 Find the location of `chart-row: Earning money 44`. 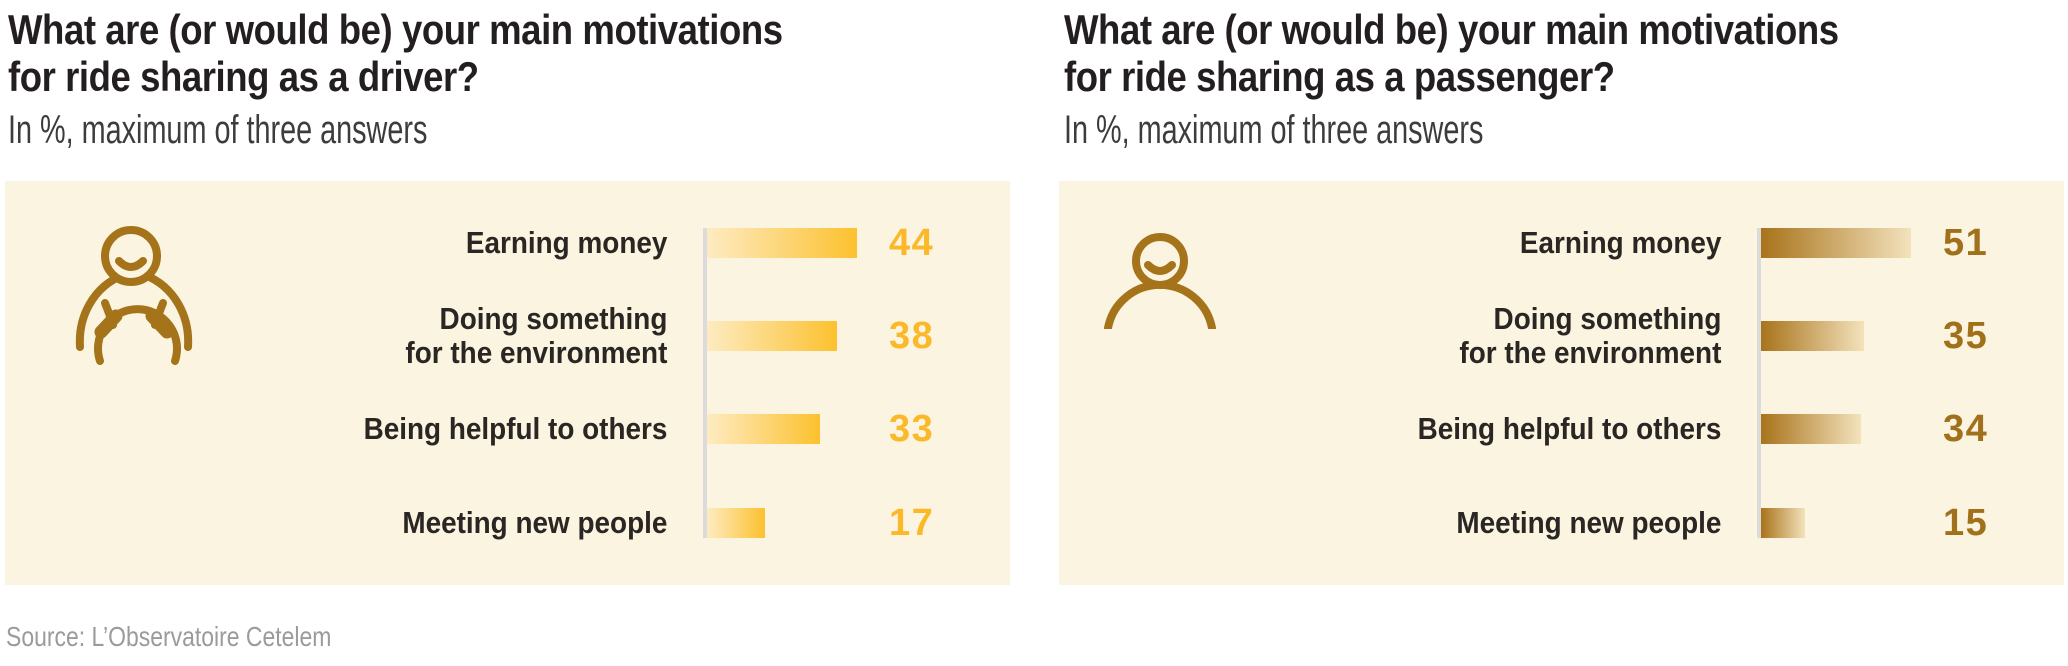

chart-row: Earning money 44 is located at coordinates (507, 242).